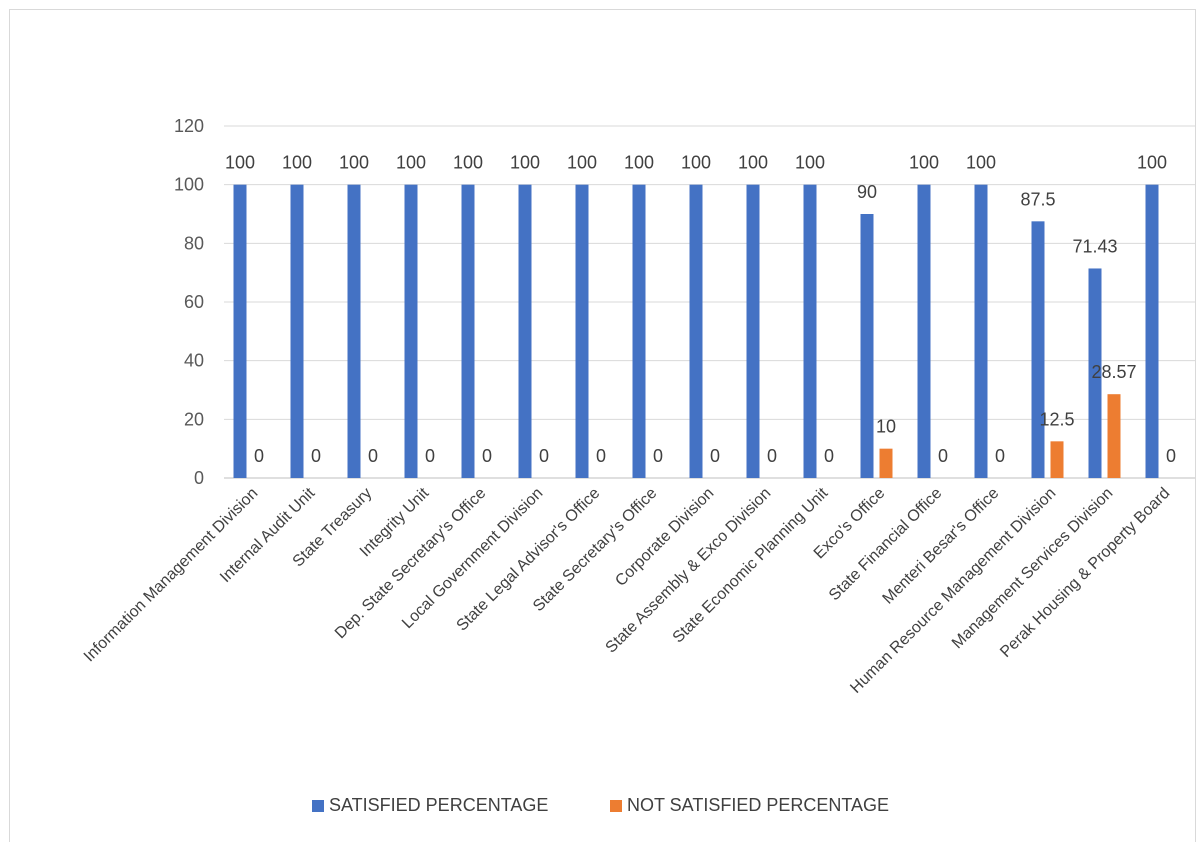 The image size is (1202, 842). I want to click on category-label: Corporate Division, so click(664, 537).